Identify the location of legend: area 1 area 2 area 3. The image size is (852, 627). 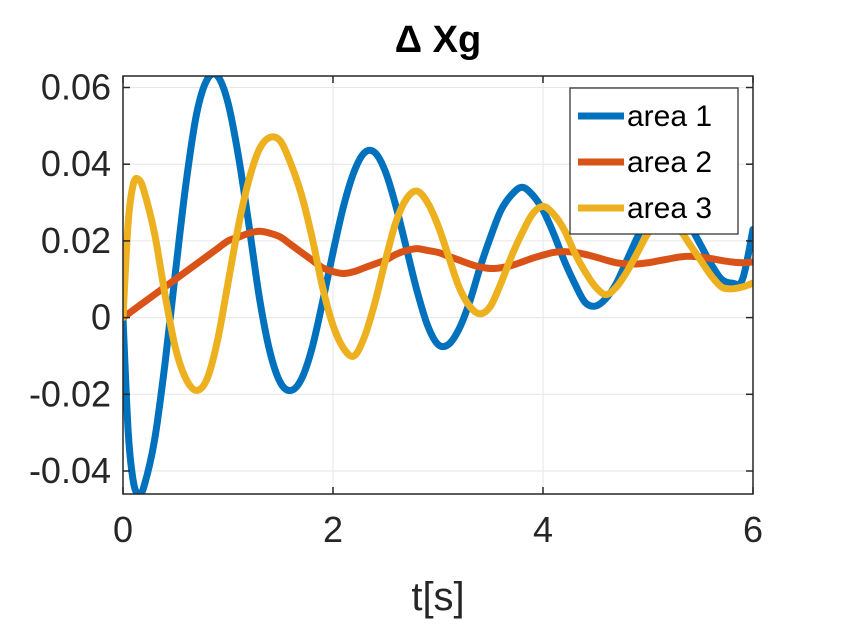
(654, 161).